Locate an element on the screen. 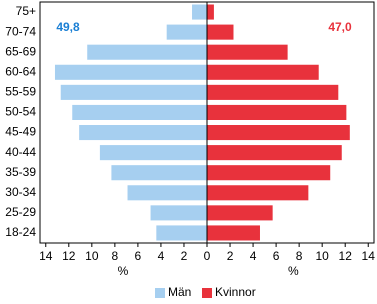  y-tick-label: 45-49 is located at coordinates (20, 132).